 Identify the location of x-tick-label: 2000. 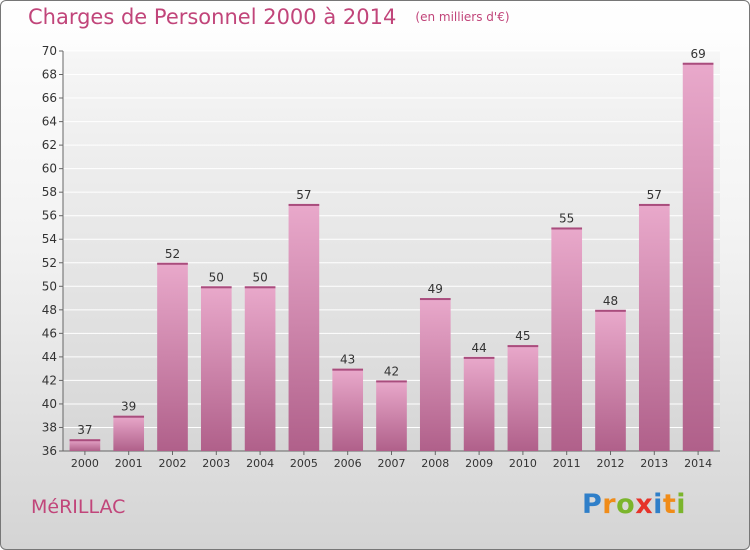
(85, 463).